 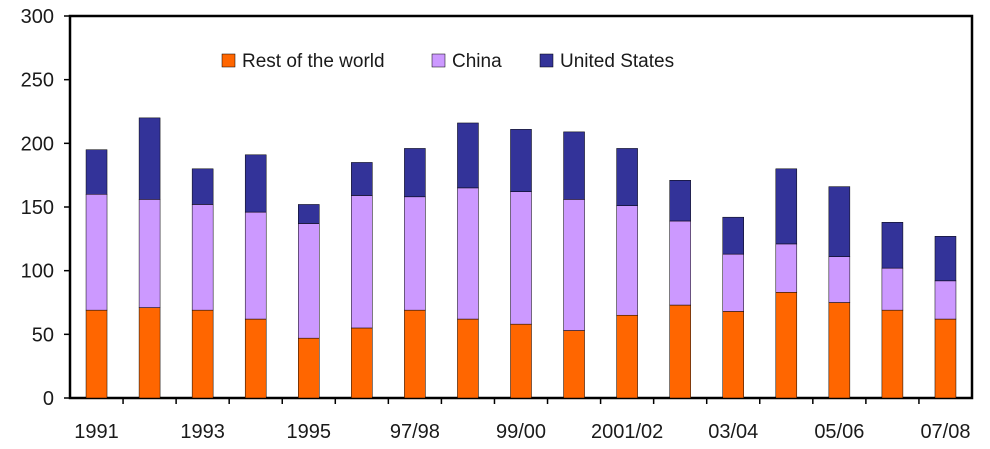 I want to click on legend-swatch-rest-of-the-world, so click(x=228, y=60).